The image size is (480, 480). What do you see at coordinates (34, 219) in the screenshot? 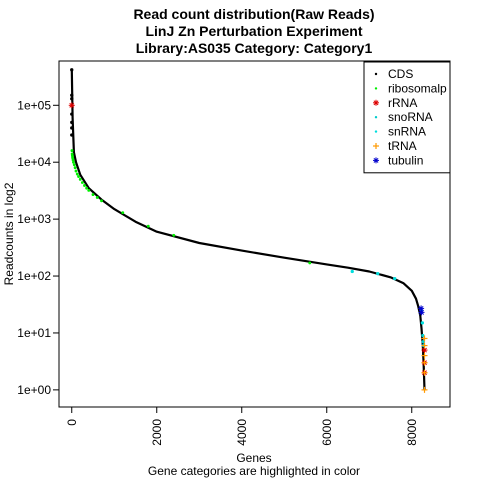
I see `y-tick-label: 1e+03` at bounding box center [34, 219].